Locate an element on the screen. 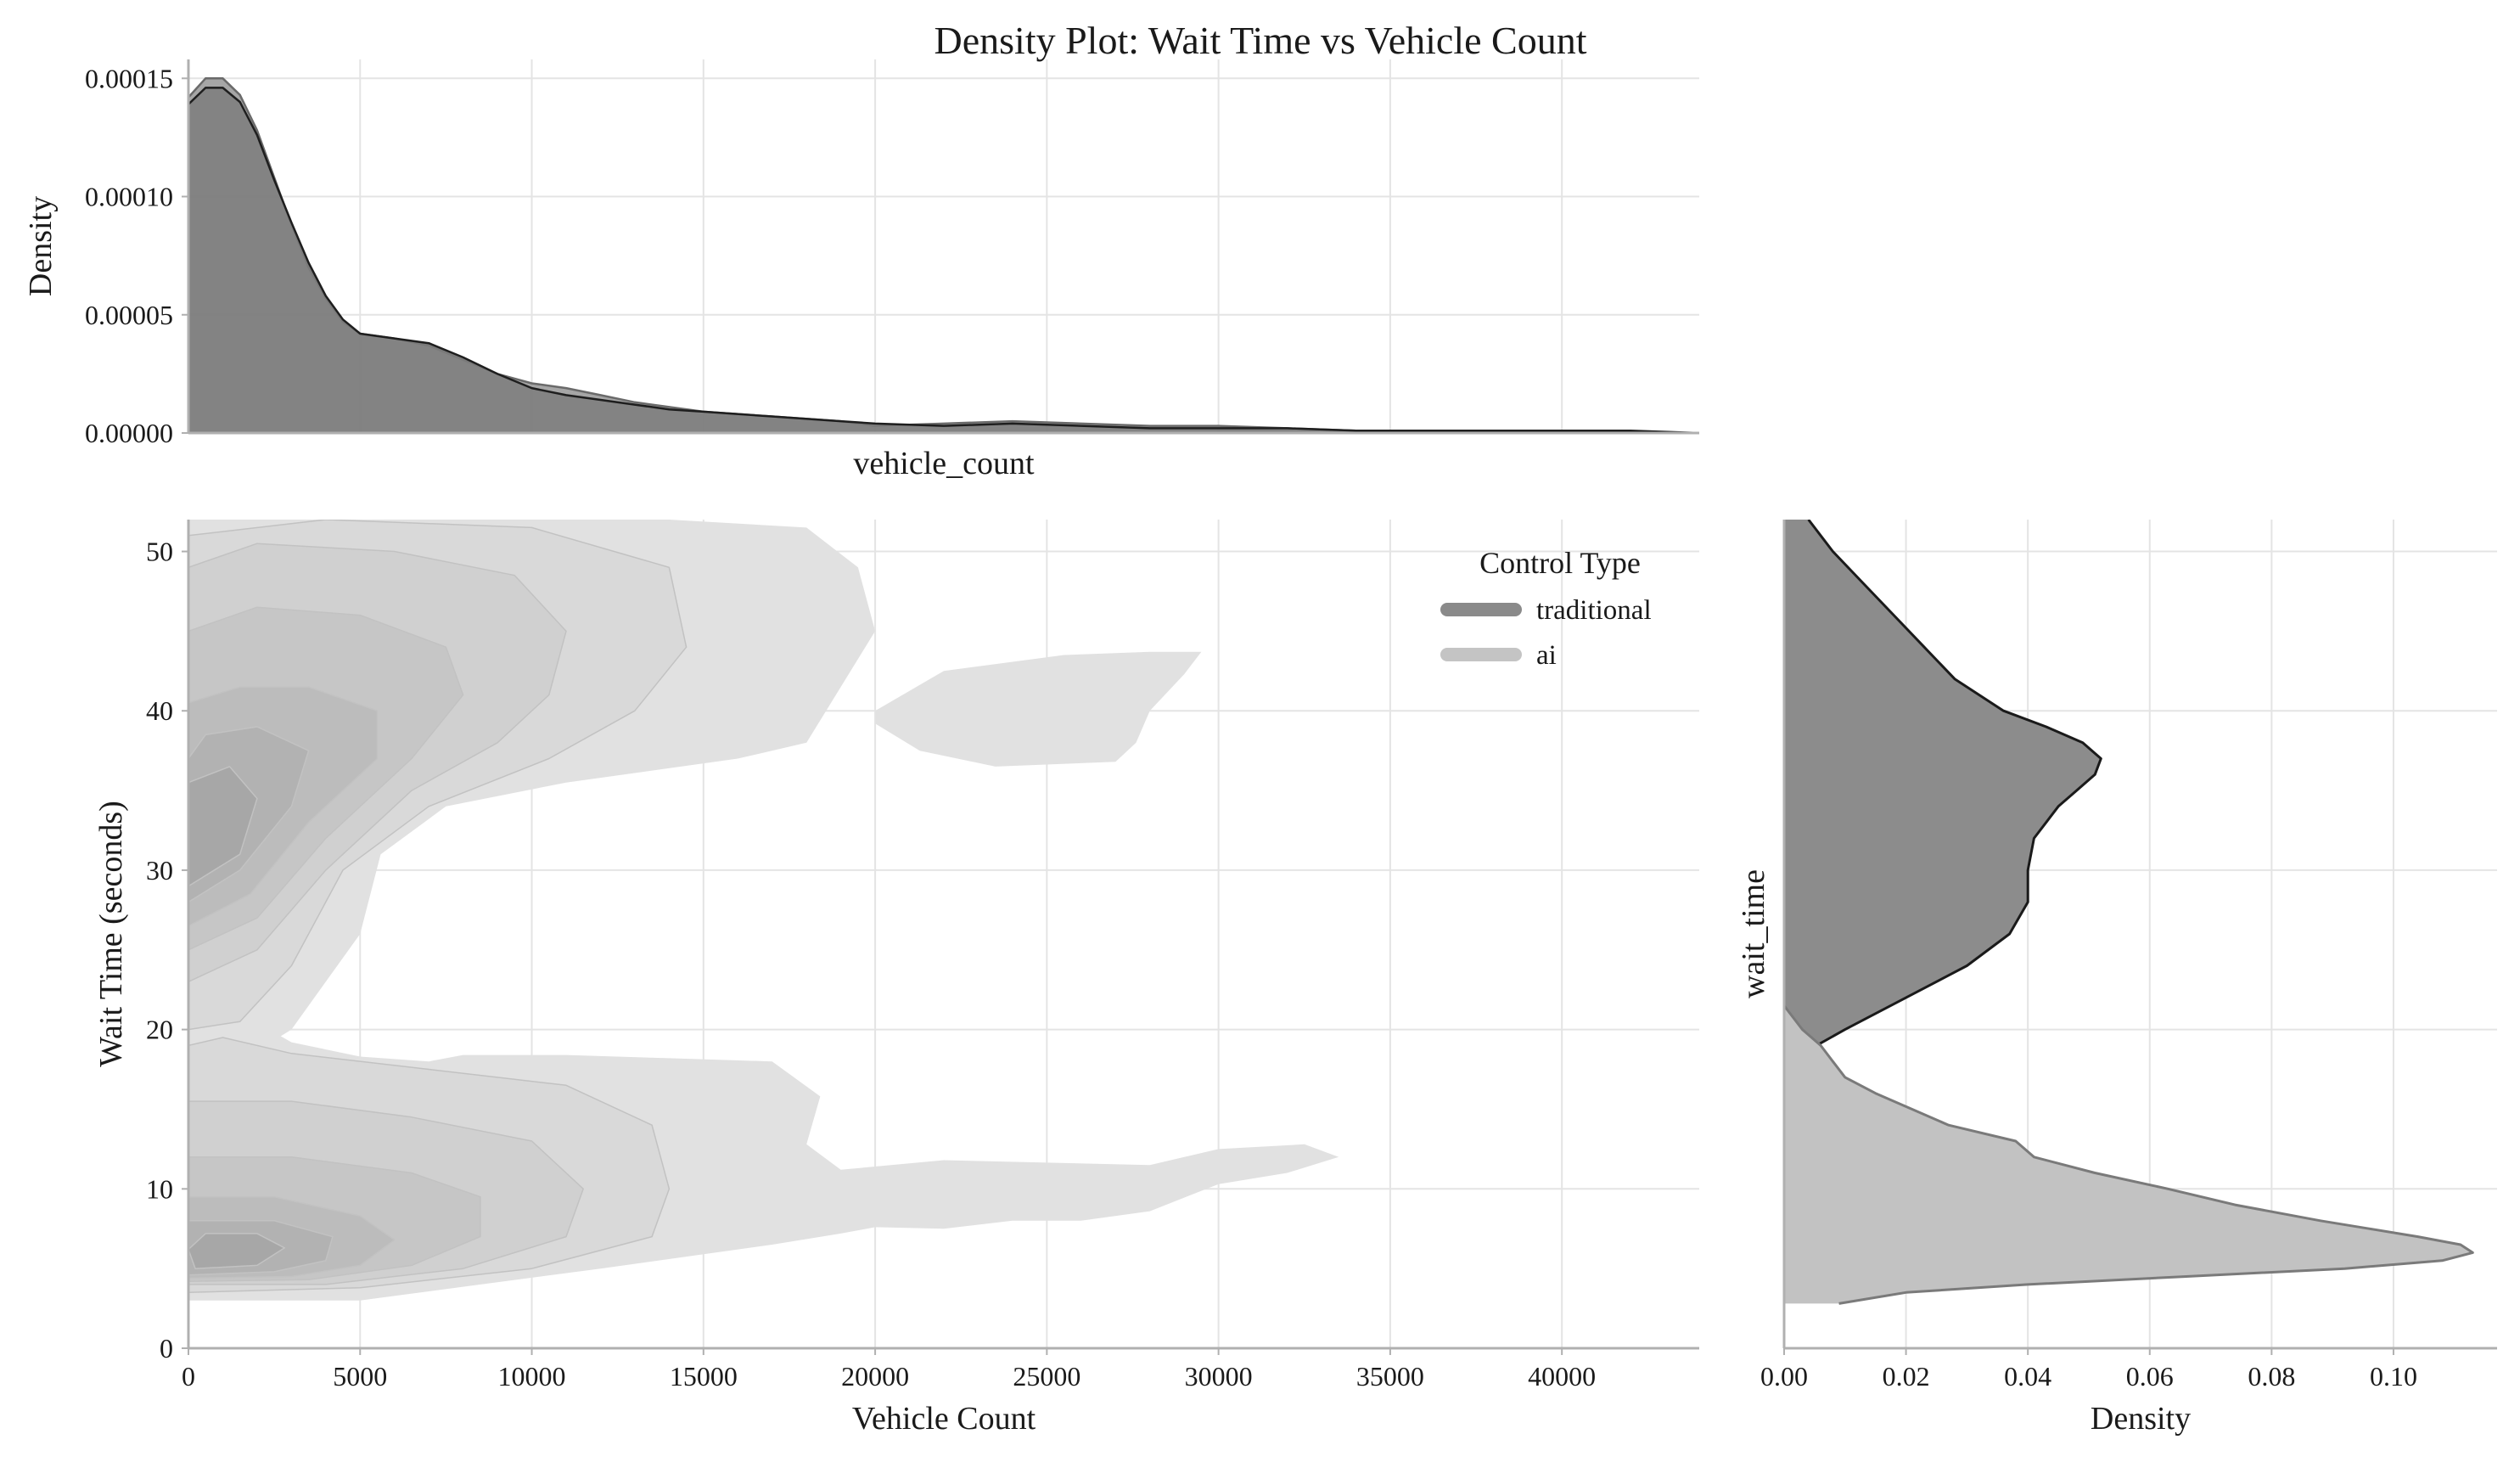 The height and width of the screenshot is (1462, 2520). right-x-axis-label: Density is located at coordinates (2141, 1419).